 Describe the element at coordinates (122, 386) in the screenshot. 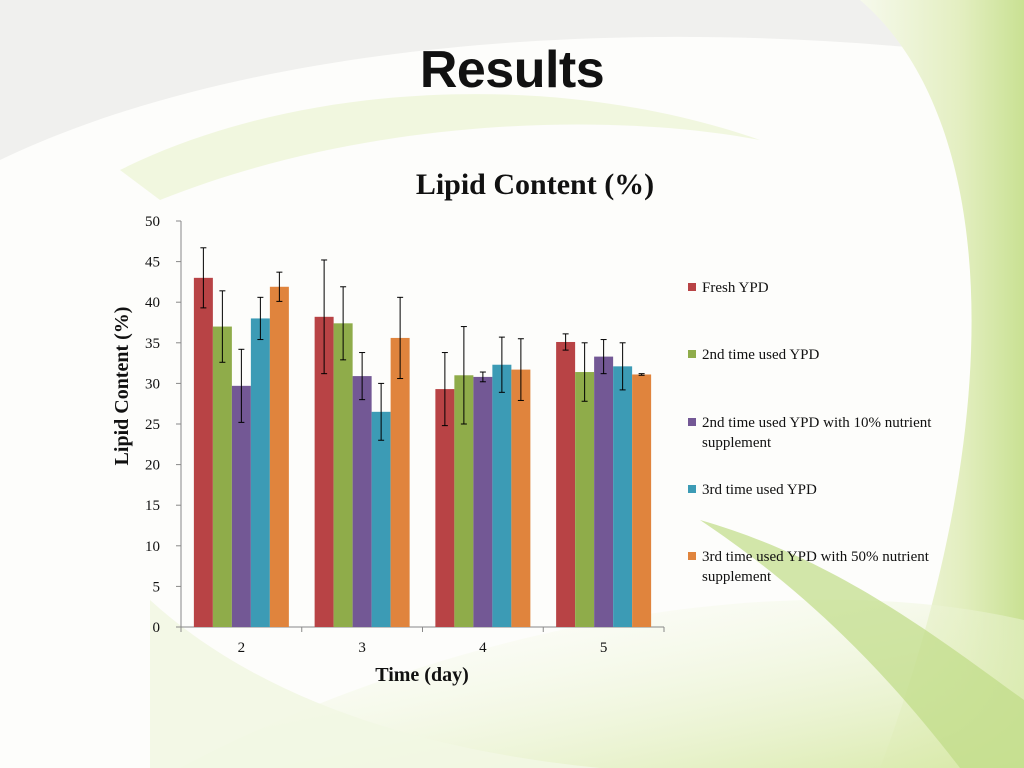

I see `y-axis-label: Lipid Content (%)` at that location.